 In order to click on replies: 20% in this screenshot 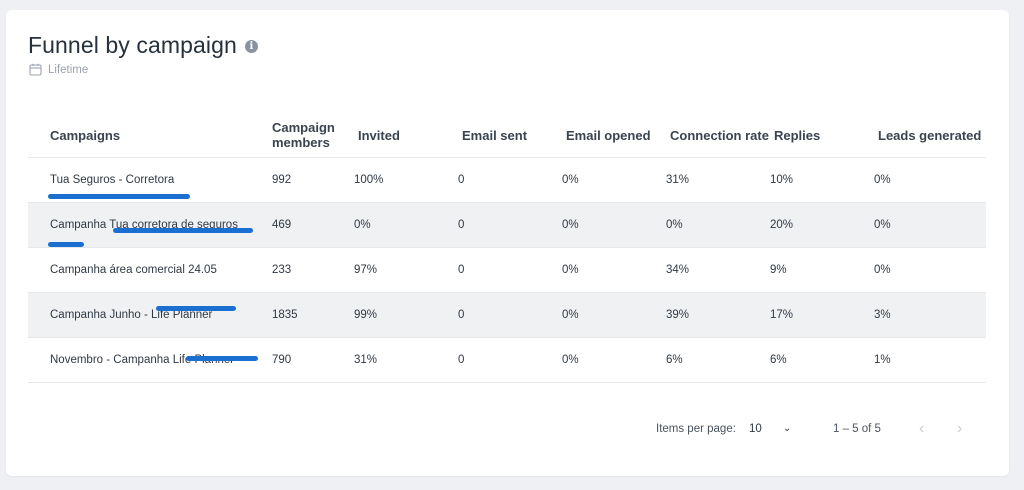, I will do `click(782, 225)`.